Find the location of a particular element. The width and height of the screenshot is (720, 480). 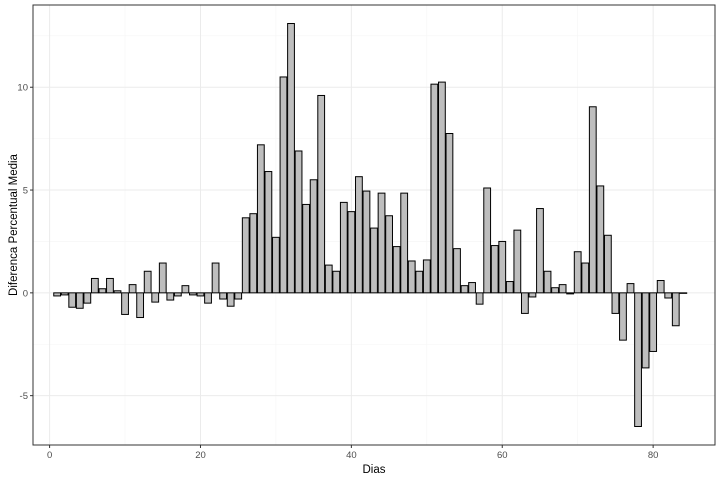

y-axis-title: Diferenca Percentual Media is located at coordinates (14, 224).